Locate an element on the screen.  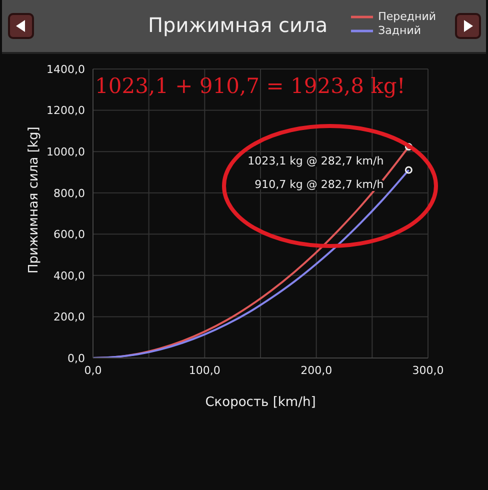
y-tick-label: 1000,0 is located at coordinates (65, 151).